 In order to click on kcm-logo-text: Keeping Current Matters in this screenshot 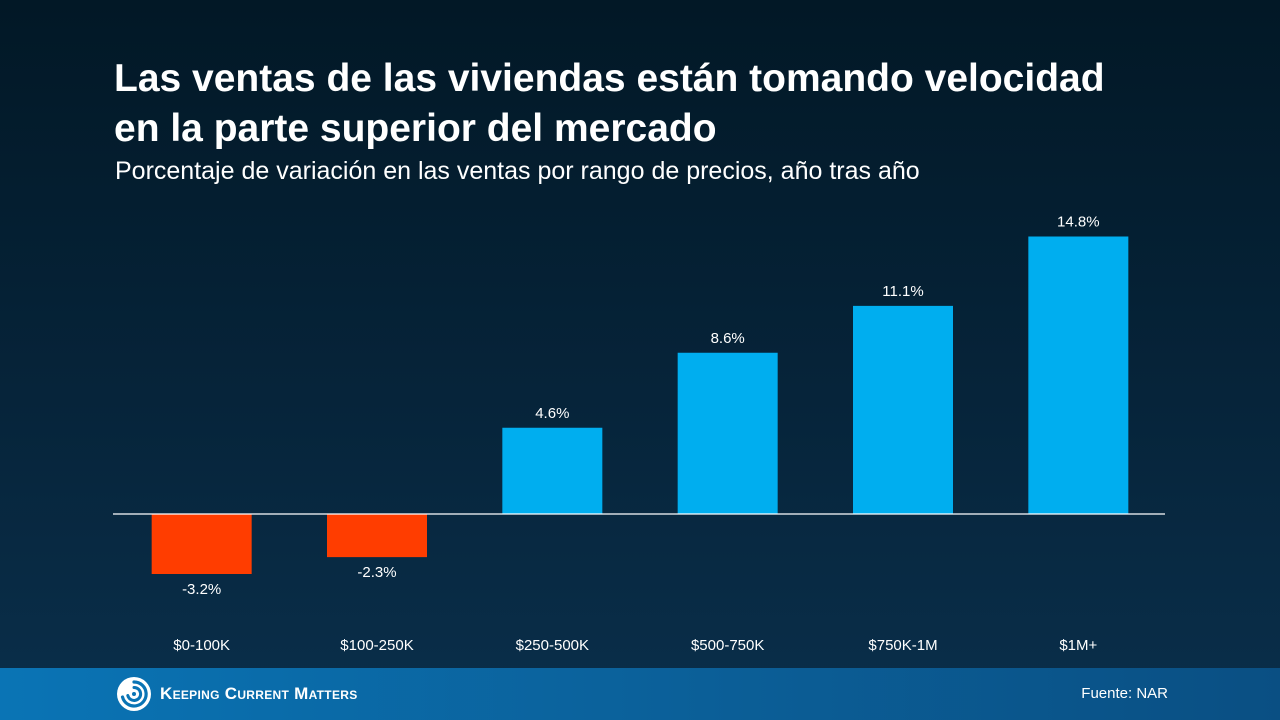, I will do `click(259, 693)`.